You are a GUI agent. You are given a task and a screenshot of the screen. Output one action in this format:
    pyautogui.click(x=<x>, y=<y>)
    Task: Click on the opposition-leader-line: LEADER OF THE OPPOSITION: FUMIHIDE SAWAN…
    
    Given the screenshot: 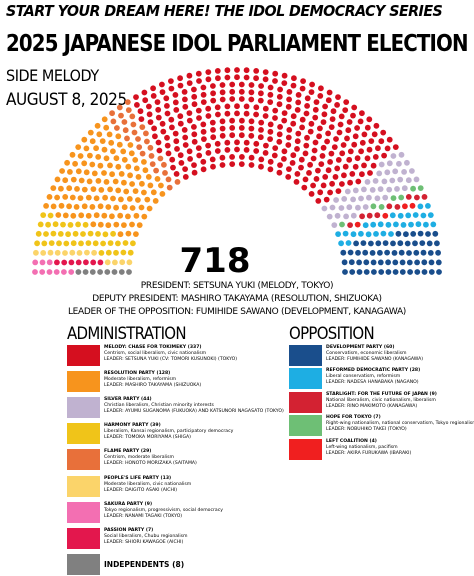 What is the action you would take?
    pyautogui.click(x=237, y=312)
    